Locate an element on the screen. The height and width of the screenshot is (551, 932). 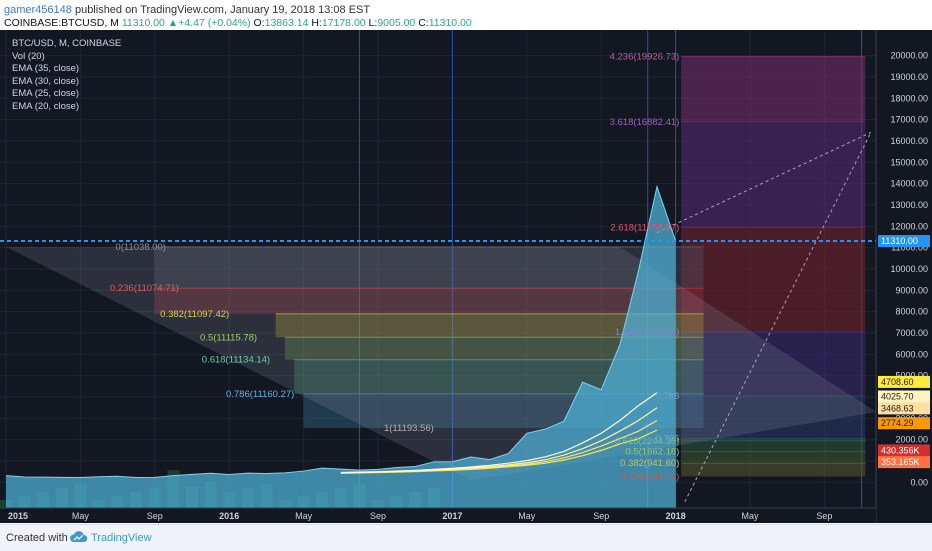
ema35-badge-bg is located at coordinates (904, 423).